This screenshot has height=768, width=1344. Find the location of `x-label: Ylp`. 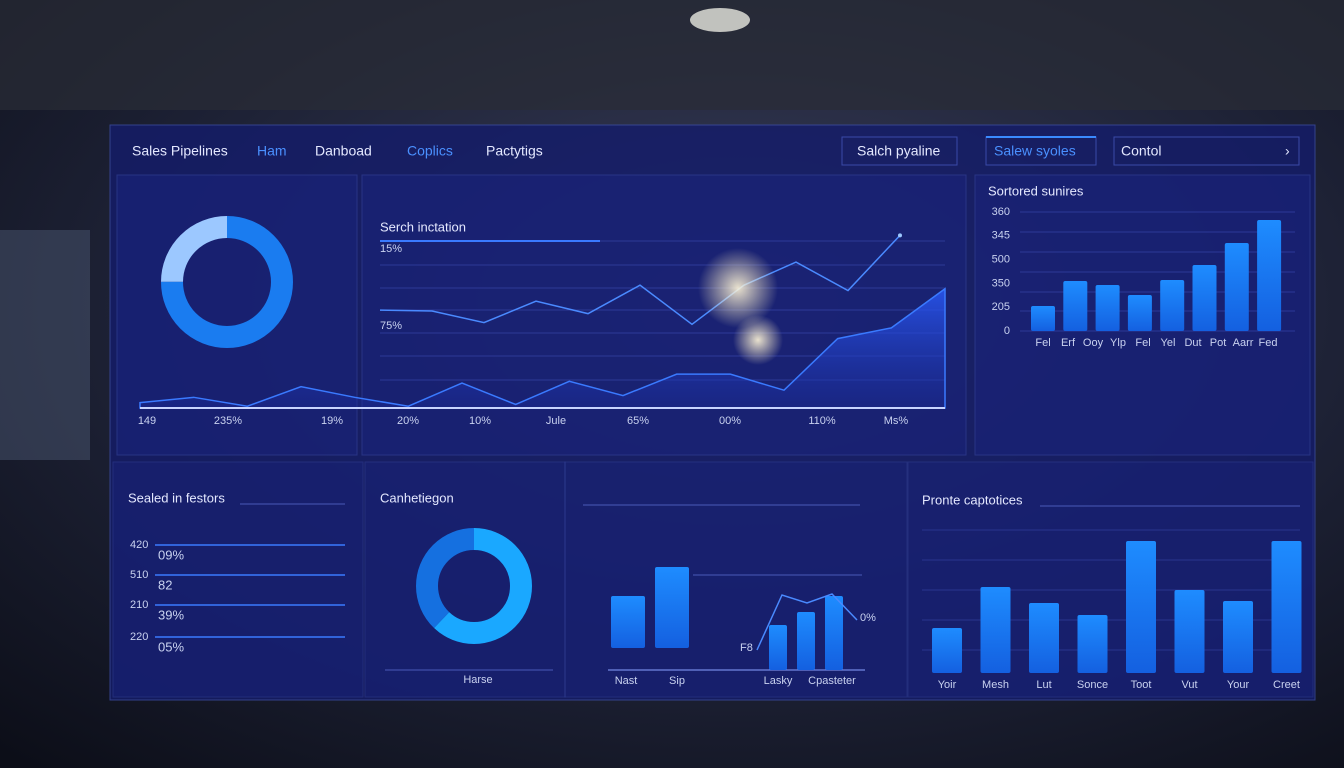

x-label: Ylp is located at coordinates (1118, 343).